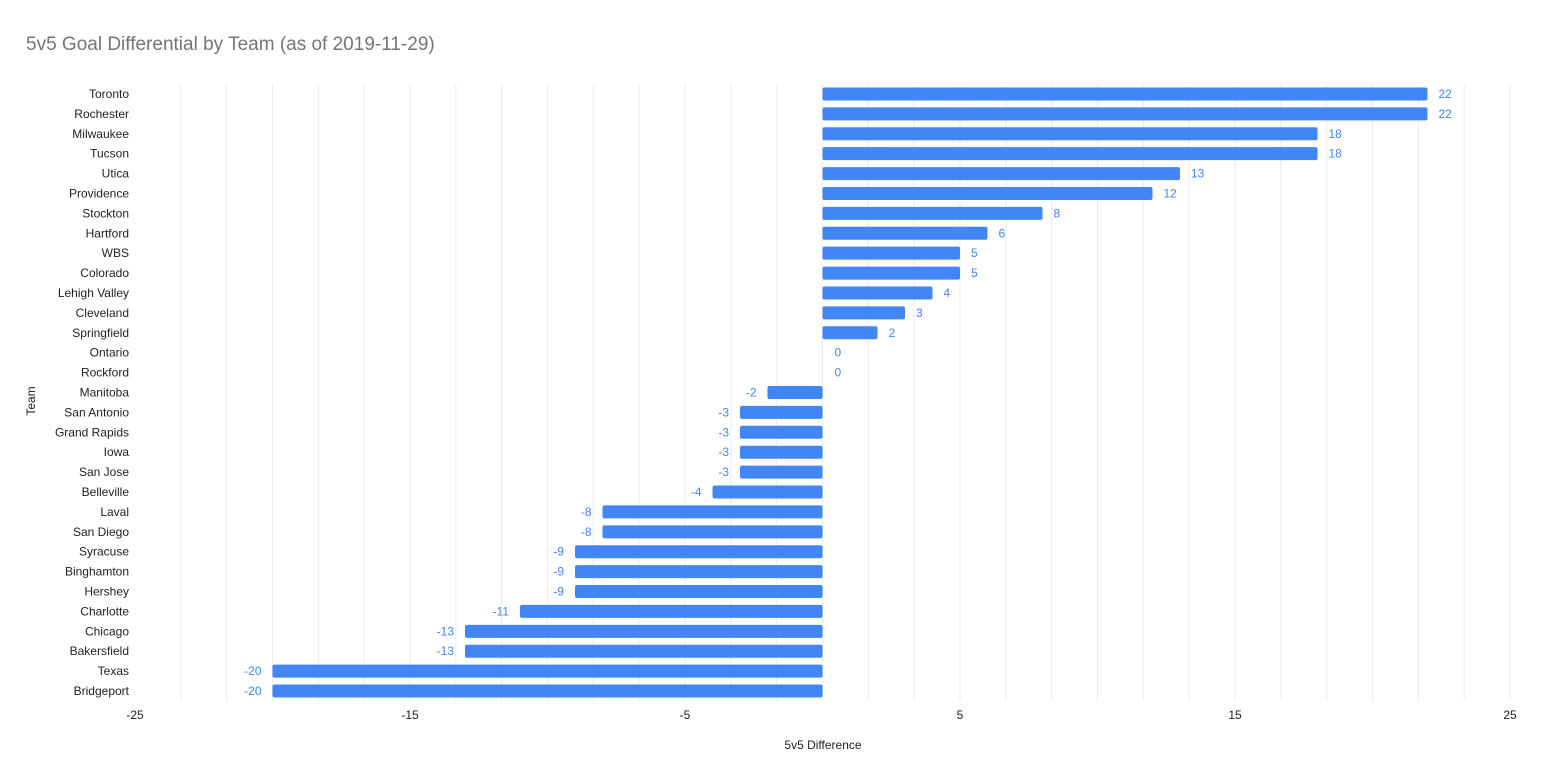 This screenshot has height=771, width=1545. What do you see at coordinates (947, 293) in the screenshot?
I see `data-label: 4` at bounding box center [947, 293].